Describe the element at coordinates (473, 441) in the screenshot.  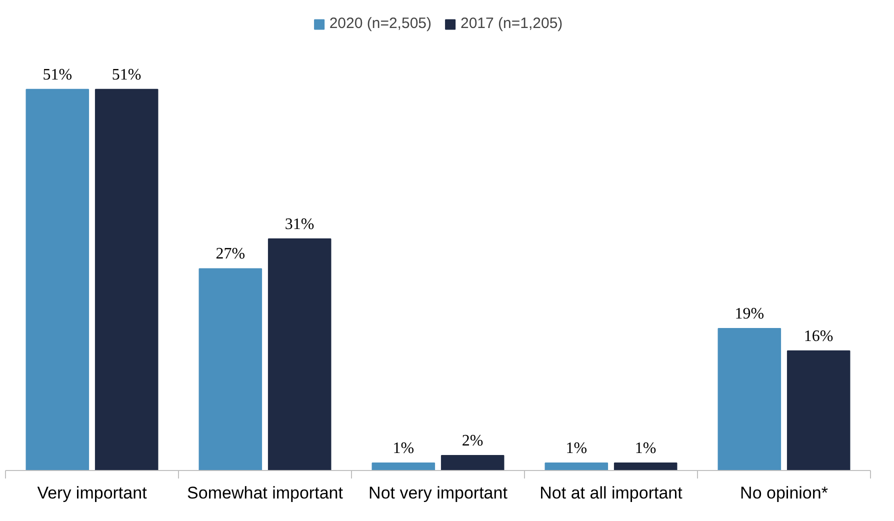
I see `data-label: 2%` at that location.